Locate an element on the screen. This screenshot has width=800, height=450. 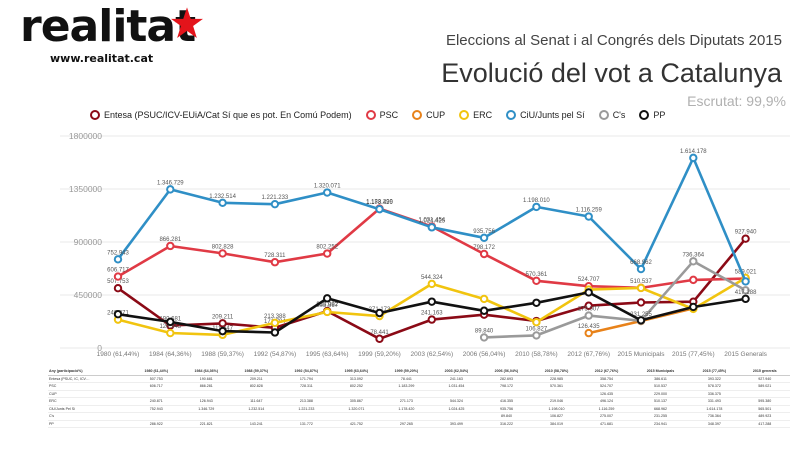
data-label: 1.614.178 is located at coordinates (693, 152).